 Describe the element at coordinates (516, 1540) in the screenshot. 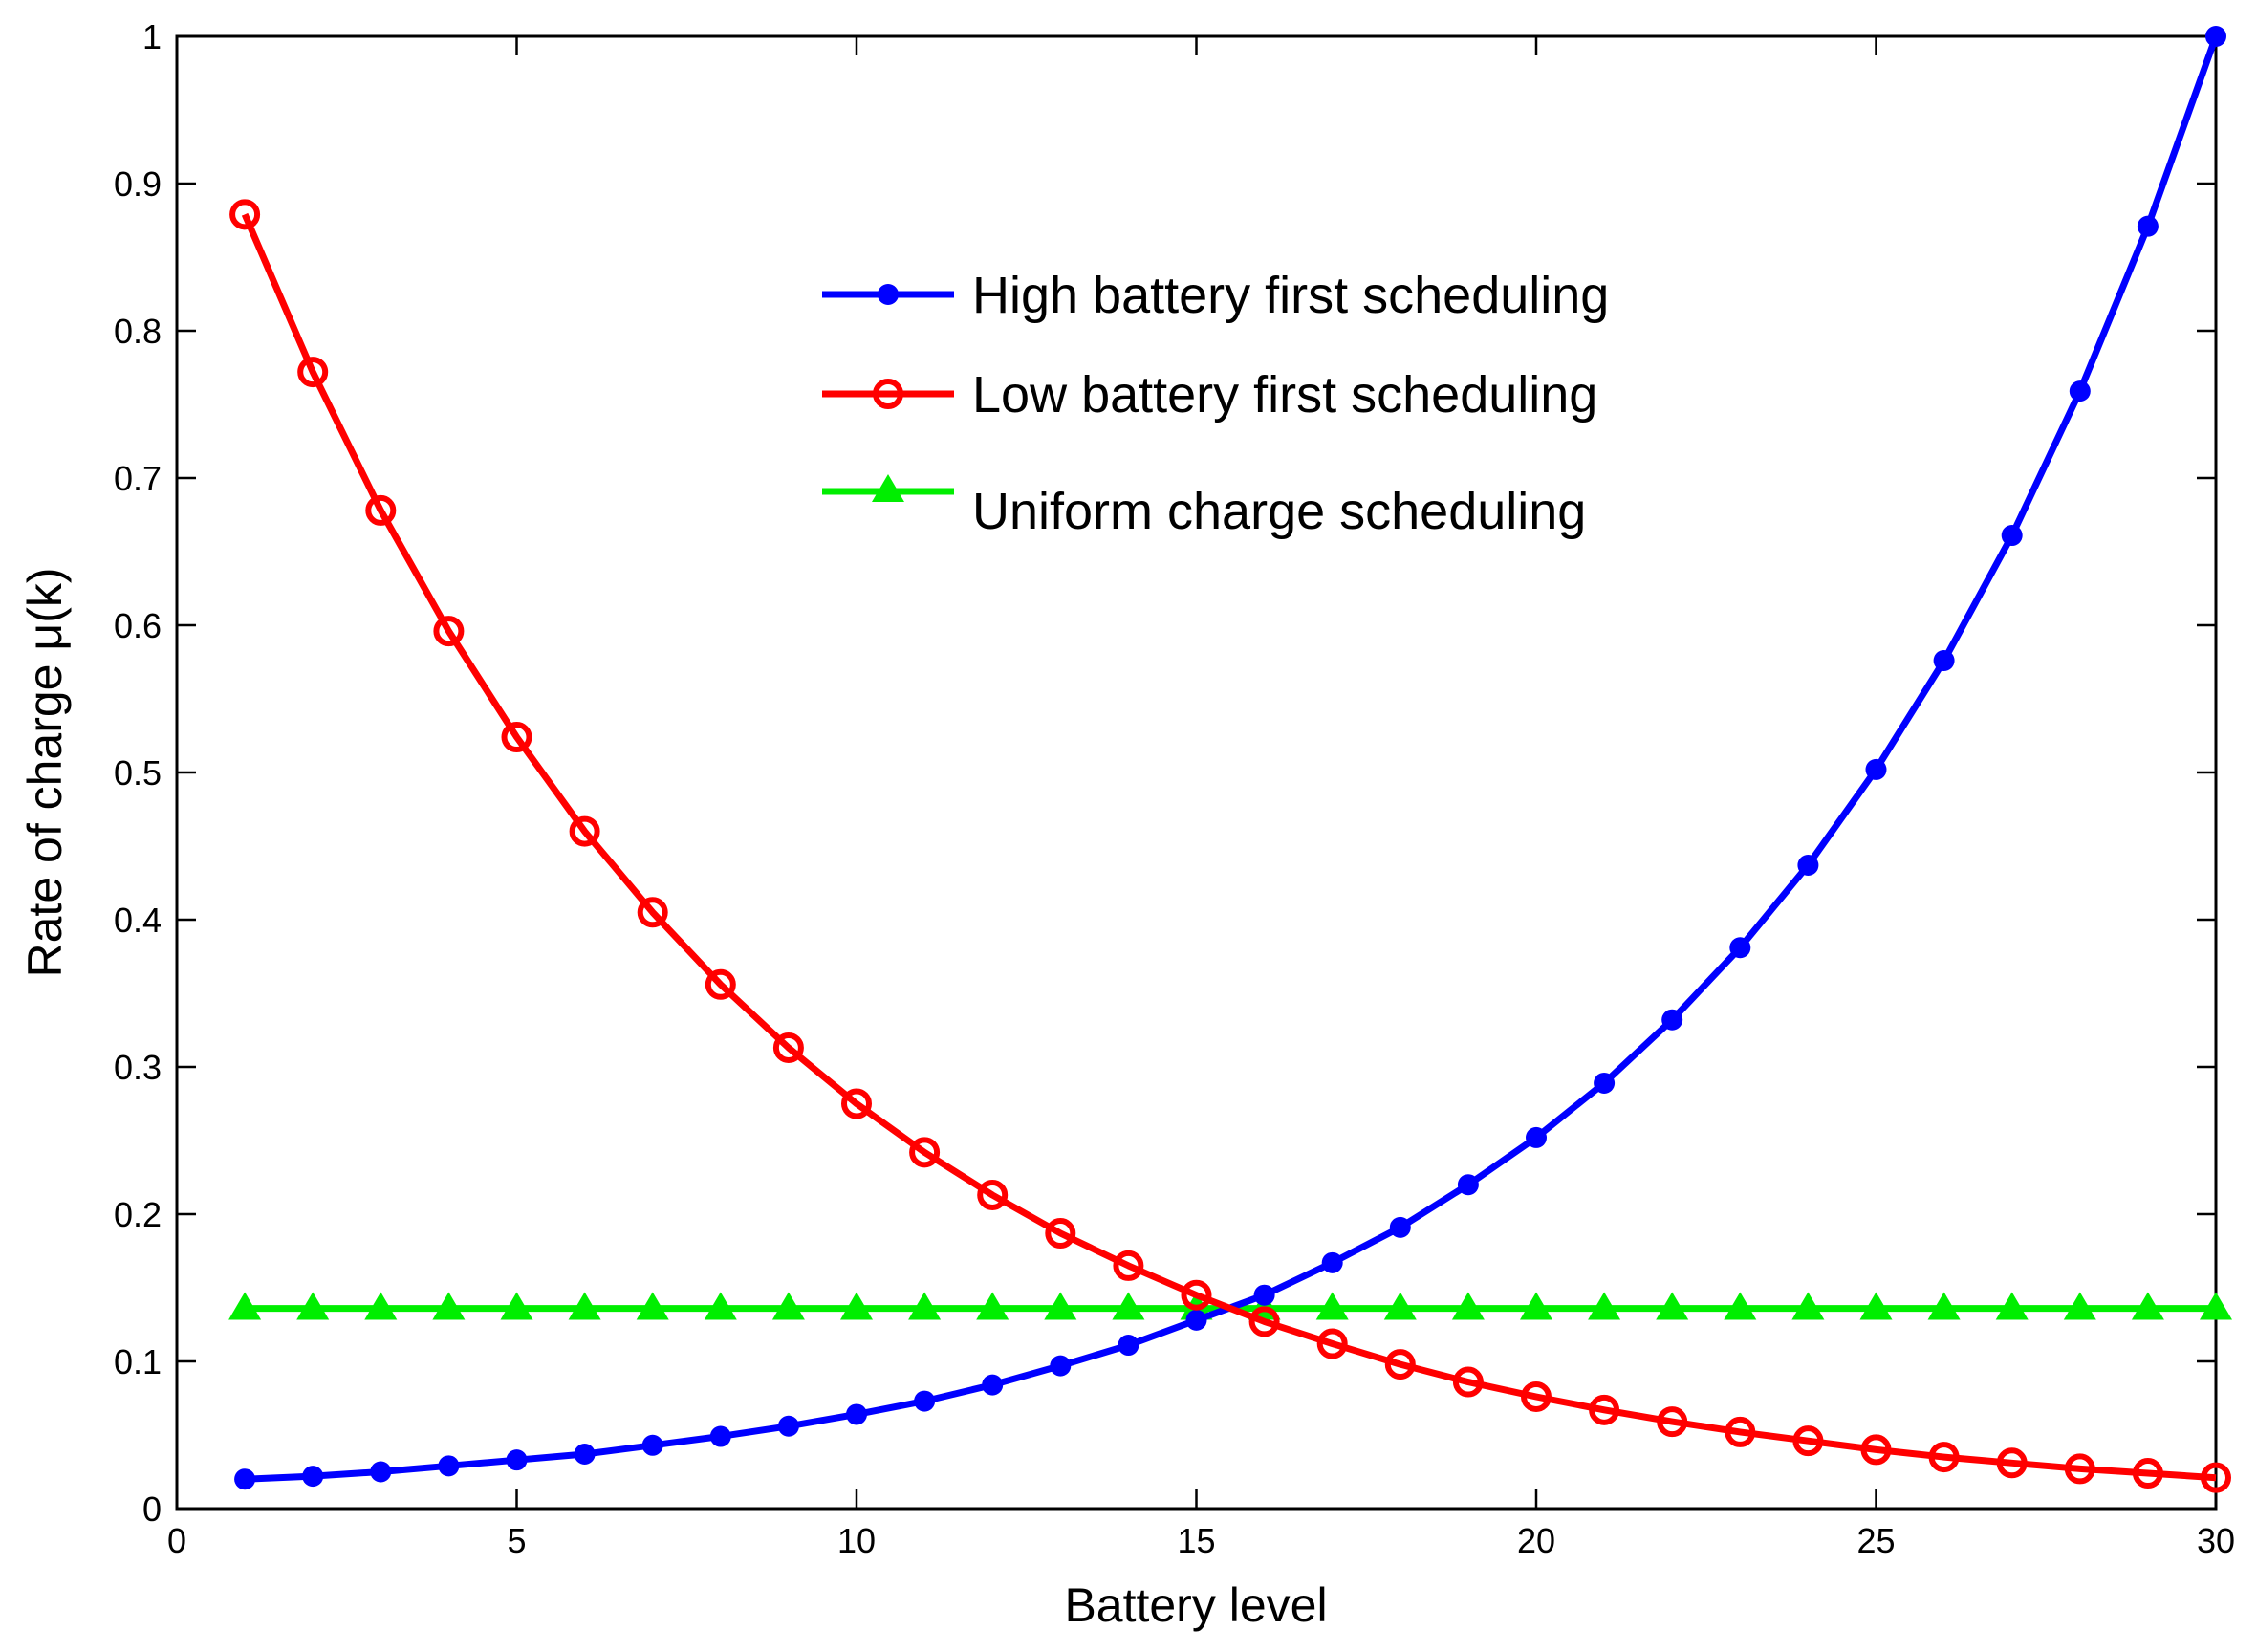

I see `x-tick-label: 5` at that location.